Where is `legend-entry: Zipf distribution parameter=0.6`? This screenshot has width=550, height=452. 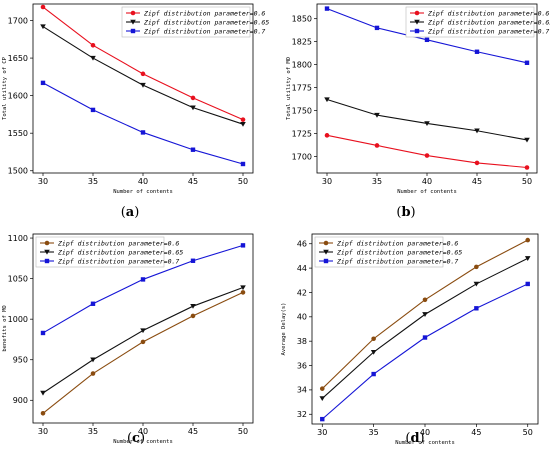 legend-entry: Zipf distribution parameter=0.6 is located at coordinates (204, 13).